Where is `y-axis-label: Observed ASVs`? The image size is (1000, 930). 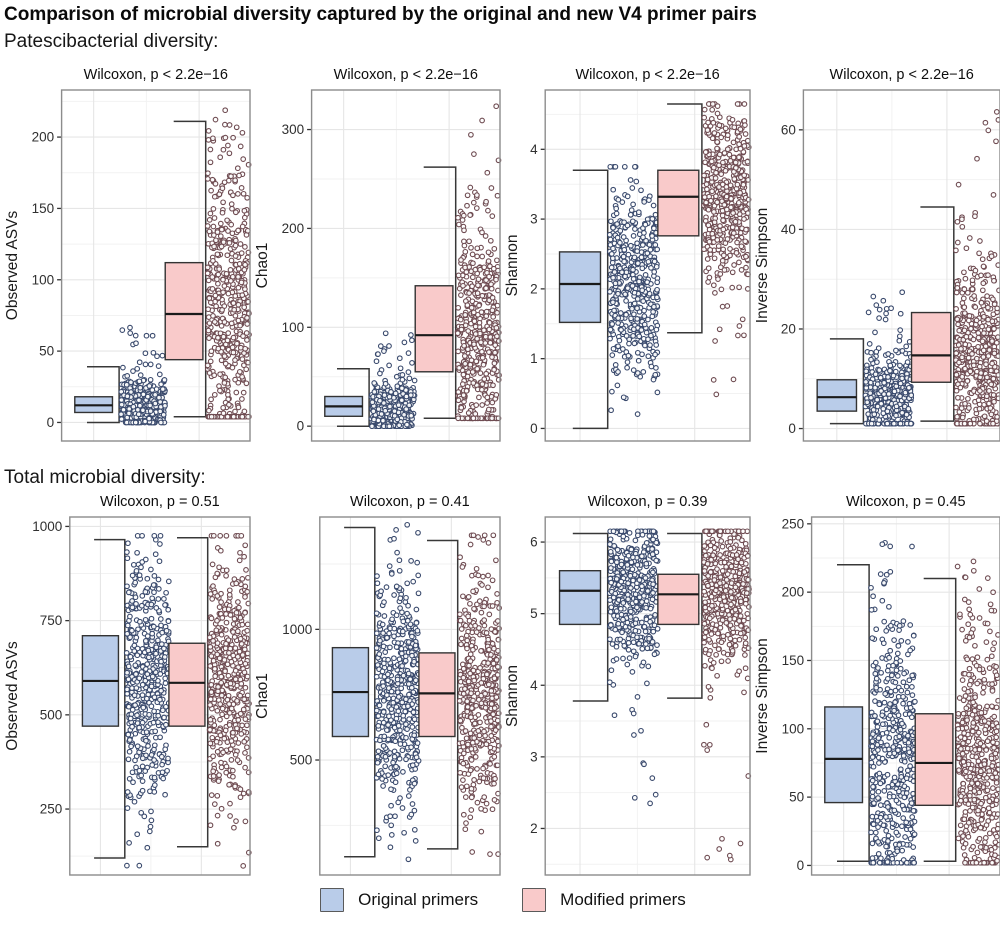 y-axis-label: Observed ASVs is located at coordinates (12, 696).